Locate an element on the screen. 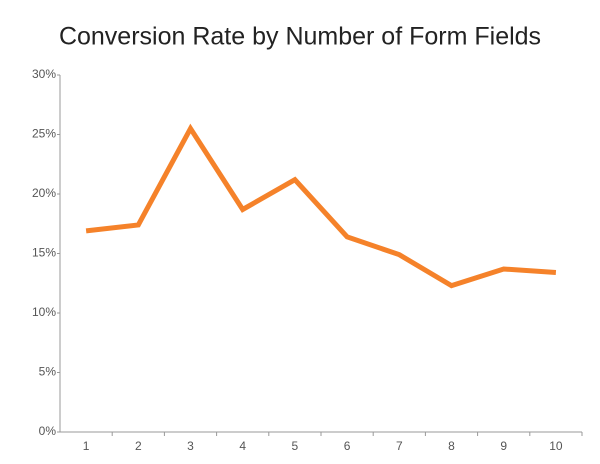 The width and height of the screenshot is (600, 464). x-tick-label: 10 is located at coordinates (556, 446).